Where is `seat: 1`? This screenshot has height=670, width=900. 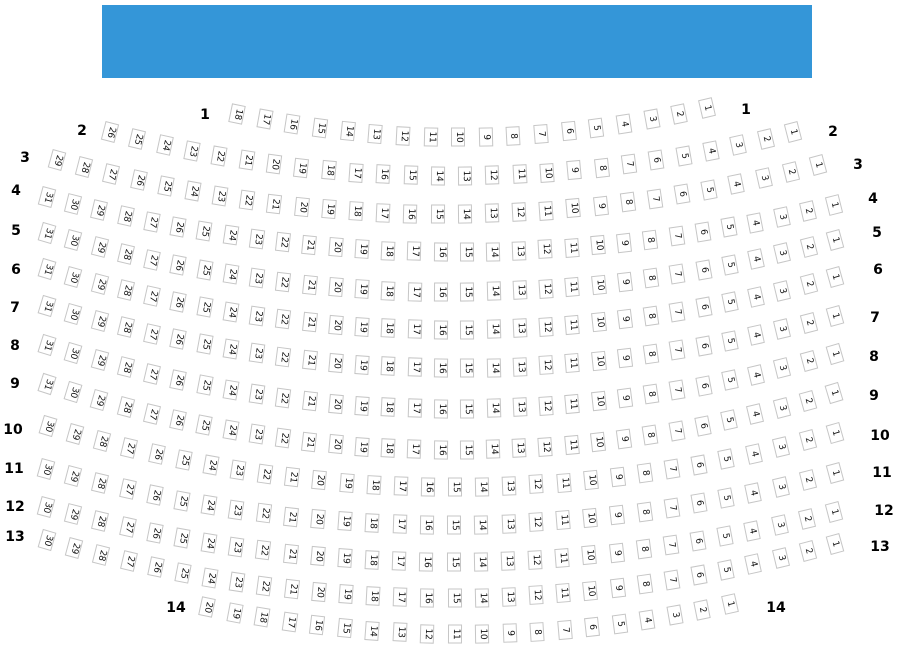 seat: 1 is located at coordinates (818, 165).